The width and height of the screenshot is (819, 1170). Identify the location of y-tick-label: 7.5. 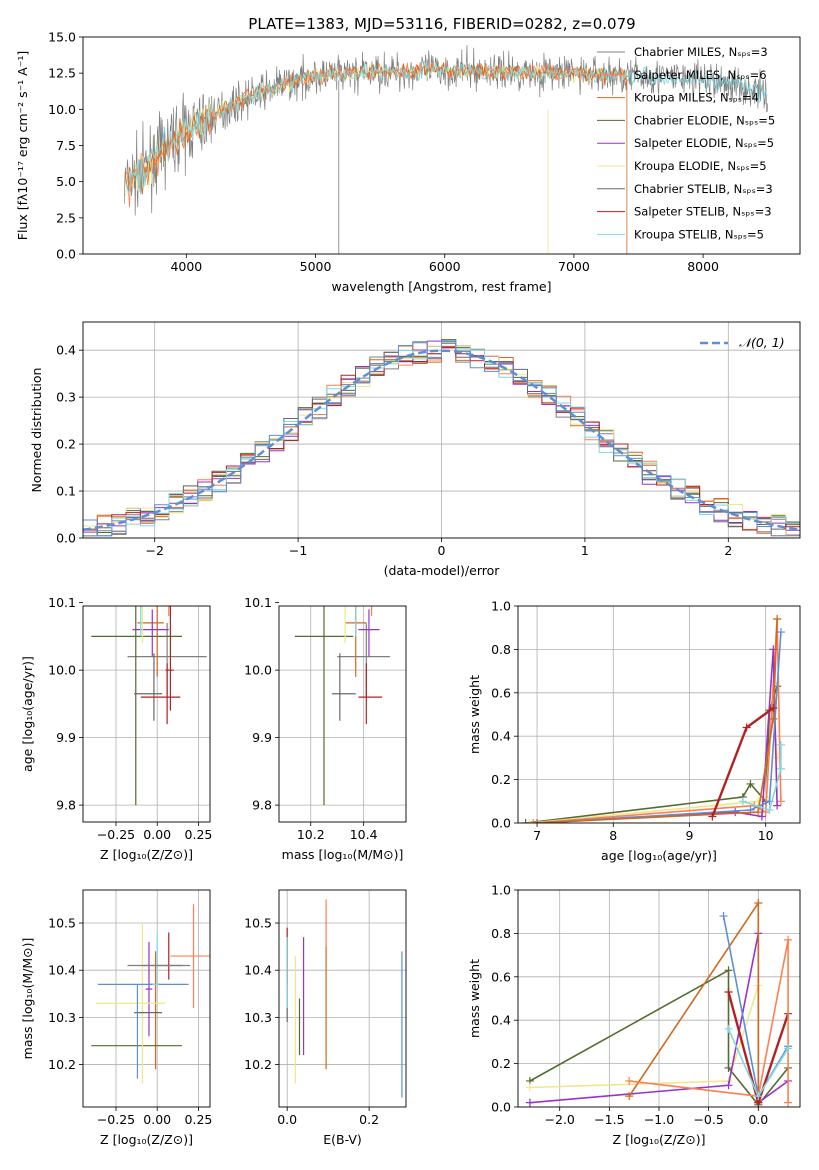
(66, 145).